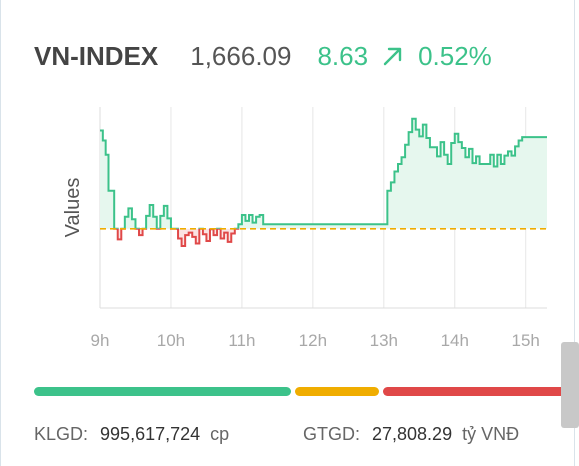 This screenshot has width=579, height=466. What do you see at coordinates (455, 340) in the screenshot?
I see `x-tick-label: 14h` at bounding box center [455, 340].